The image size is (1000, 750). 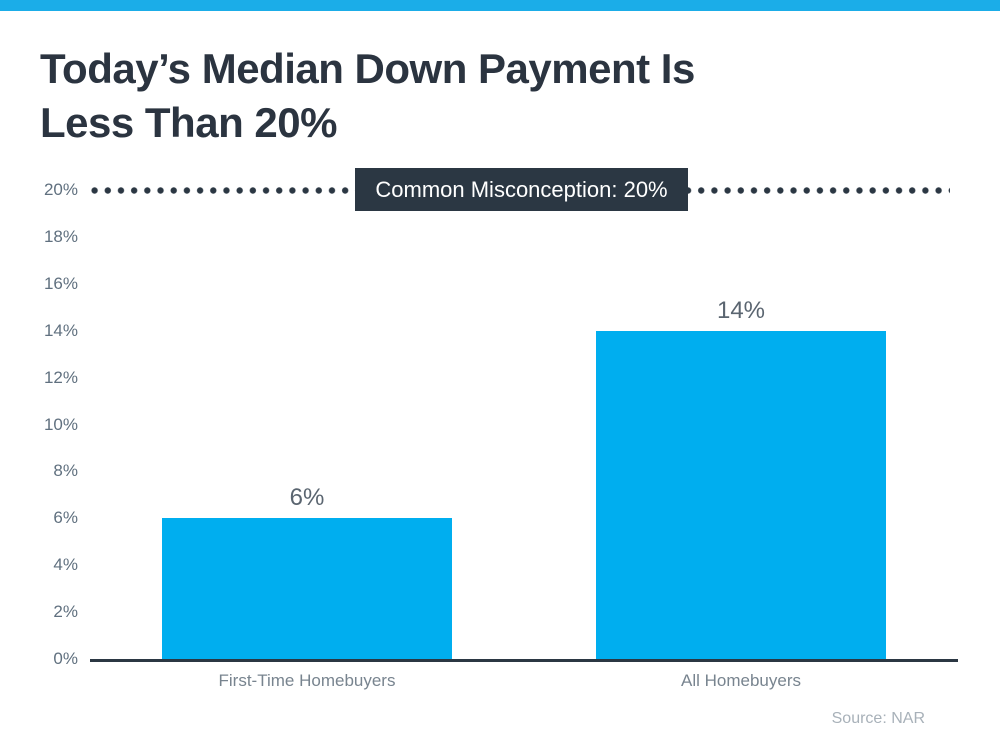 I want to click on bar-value-label: 6%, so click(x=307, y=498).